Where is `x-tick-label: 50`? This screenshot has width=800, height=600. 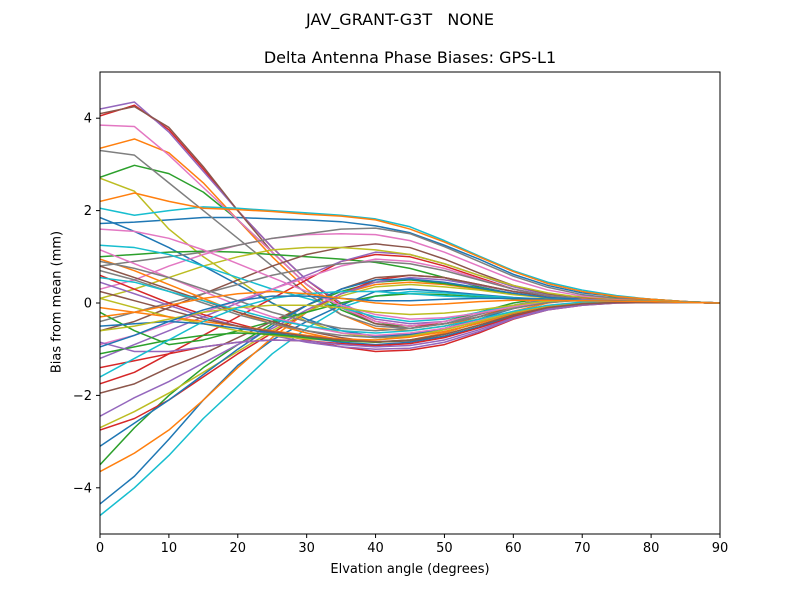
x-tick-label: 50 is located at coordinates (444, 548).